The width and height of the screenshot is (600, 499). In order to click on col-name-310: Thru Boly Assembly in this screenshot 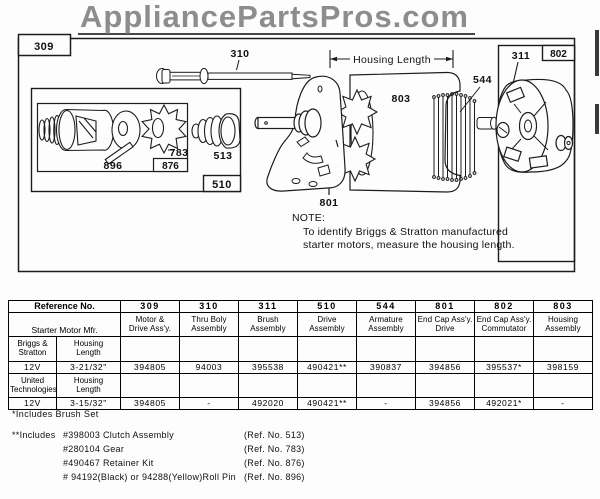, I will do `click(209, 324)`.